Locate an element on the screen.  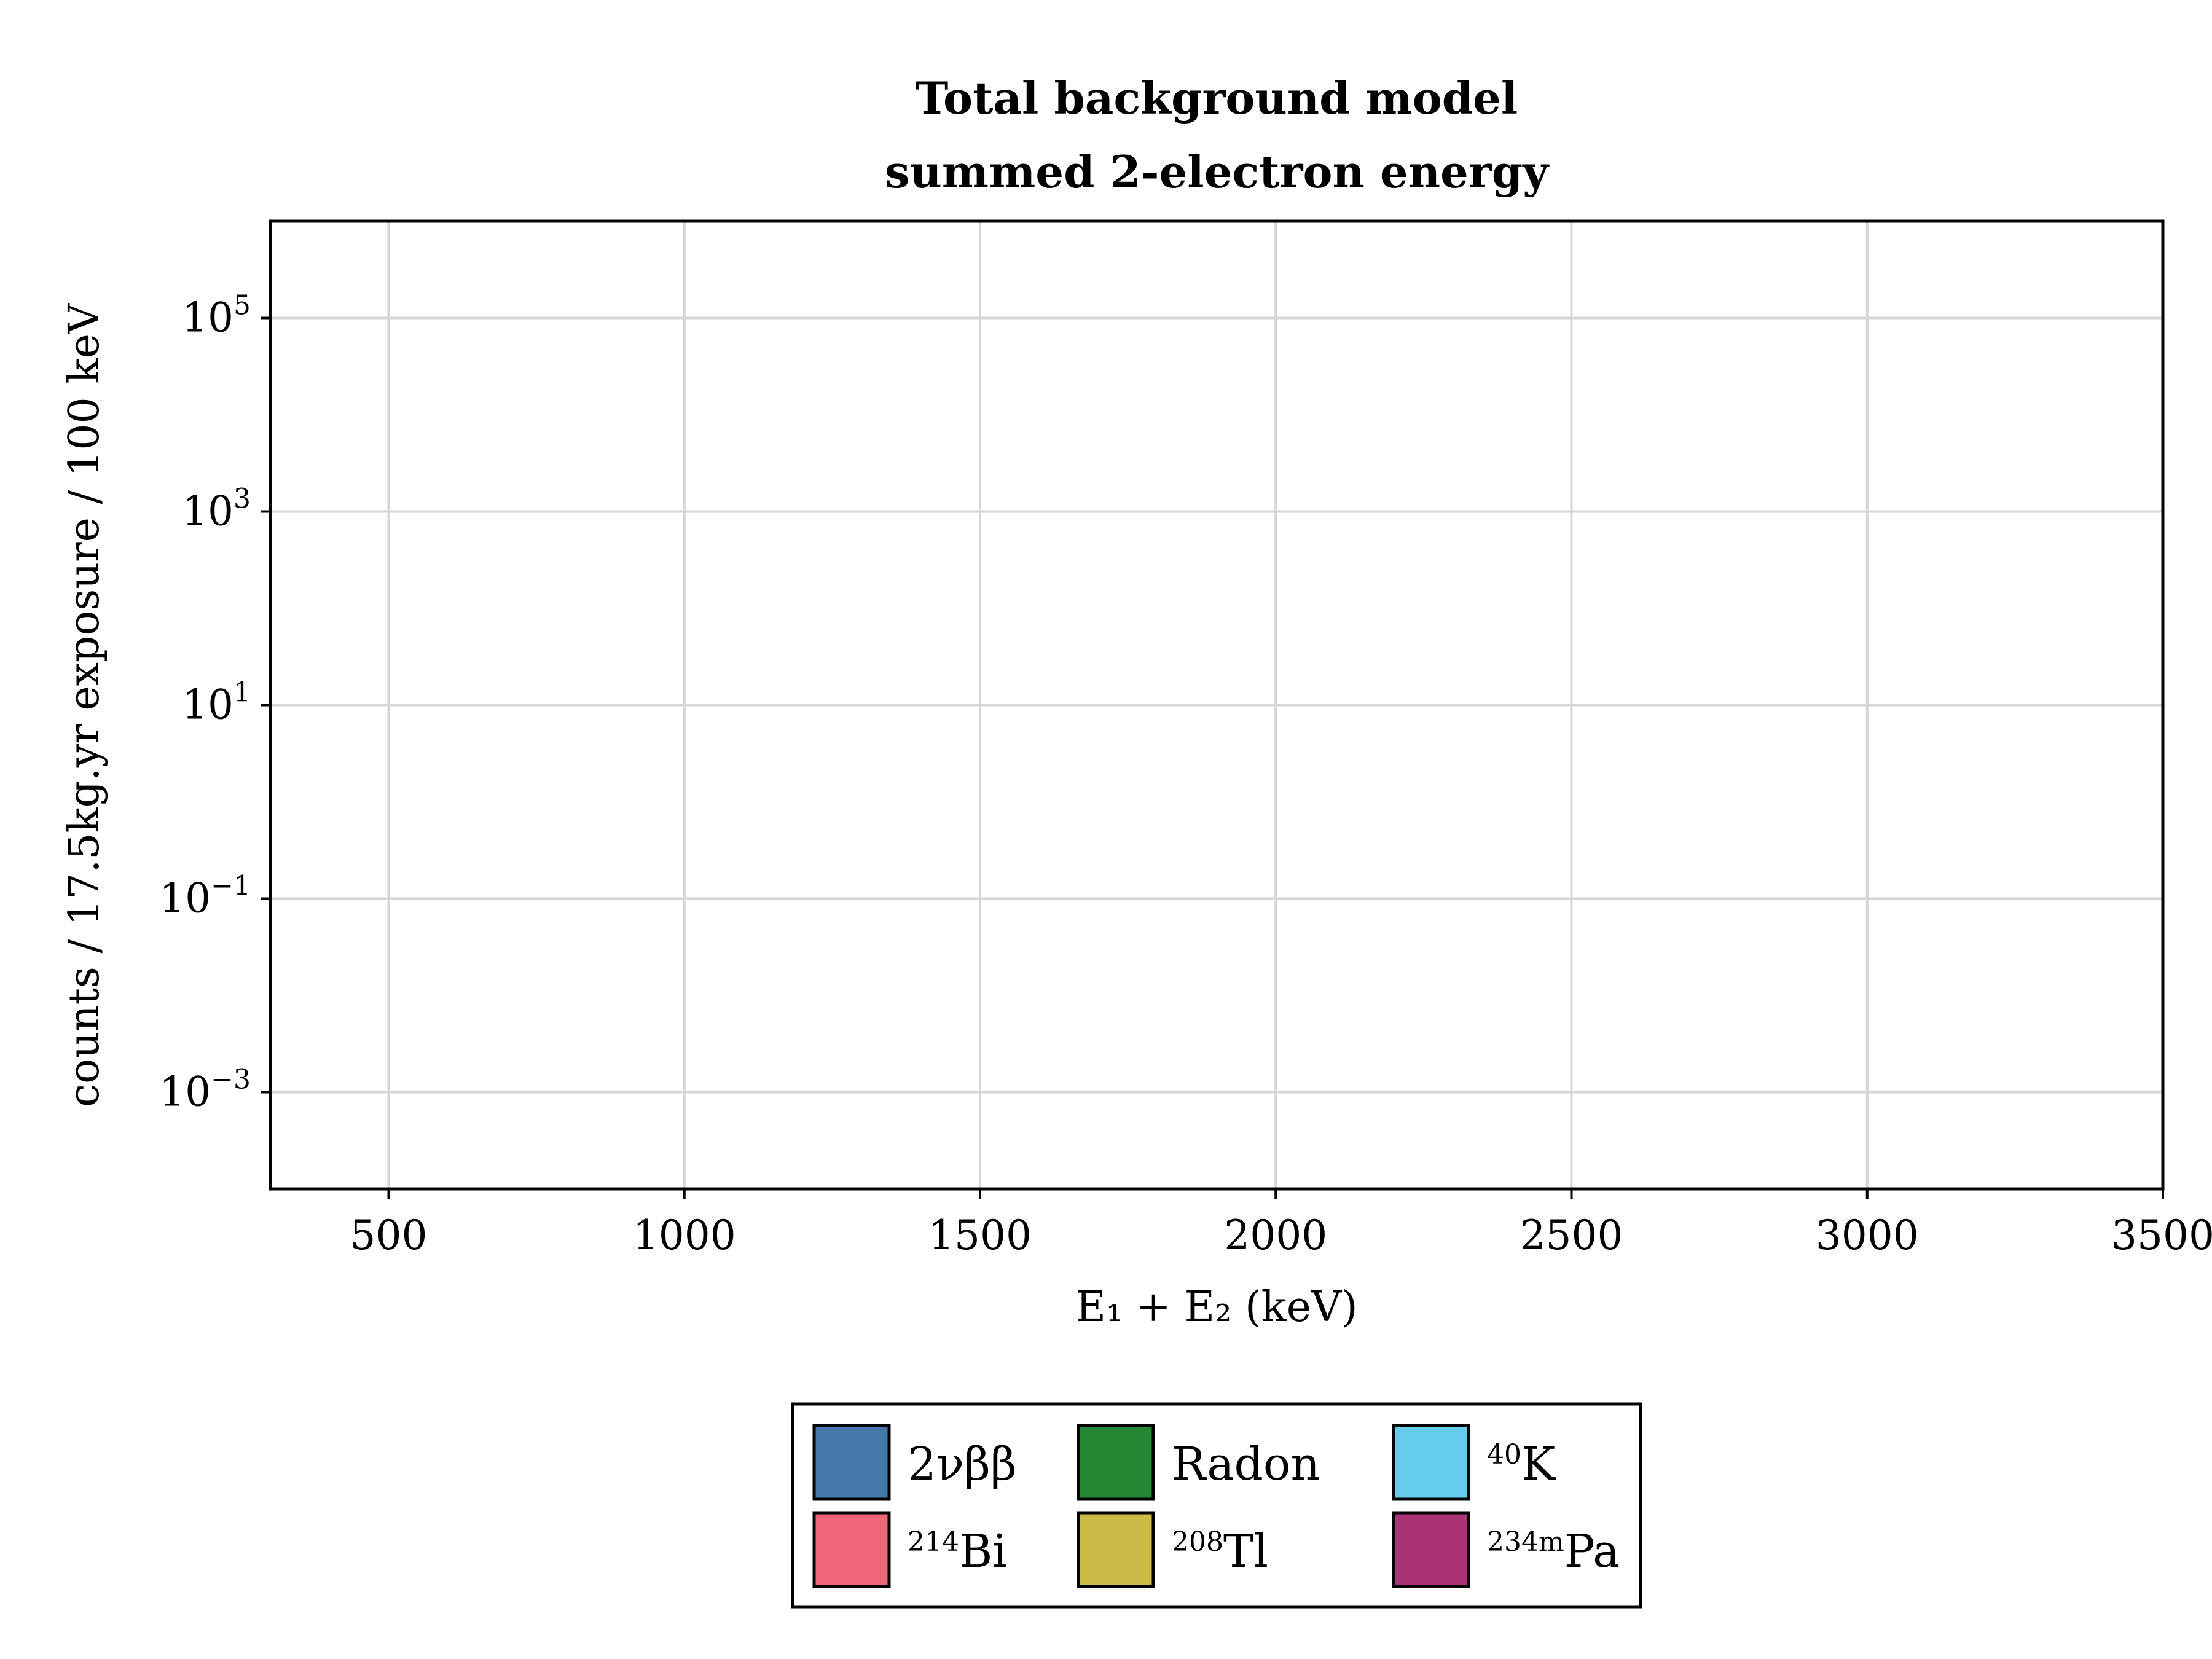
y-tick-label: 10¹ is located at coordinates (216, 703).